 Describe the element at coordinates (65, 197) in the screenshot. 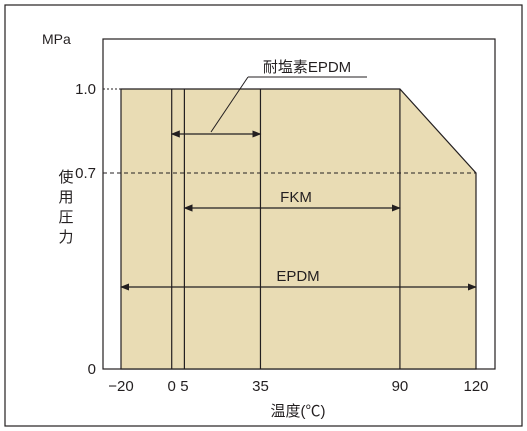

I see `y-axis-label-char: 用` at that location.